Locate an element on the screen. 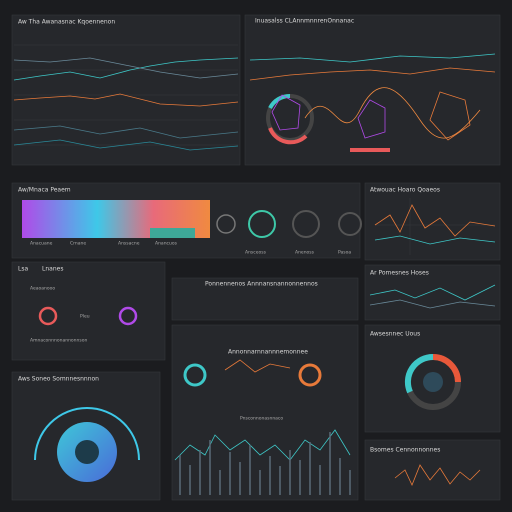  panel-title: Ponnennenos Annnansnannonnennos is located at coordinates (261, 284).